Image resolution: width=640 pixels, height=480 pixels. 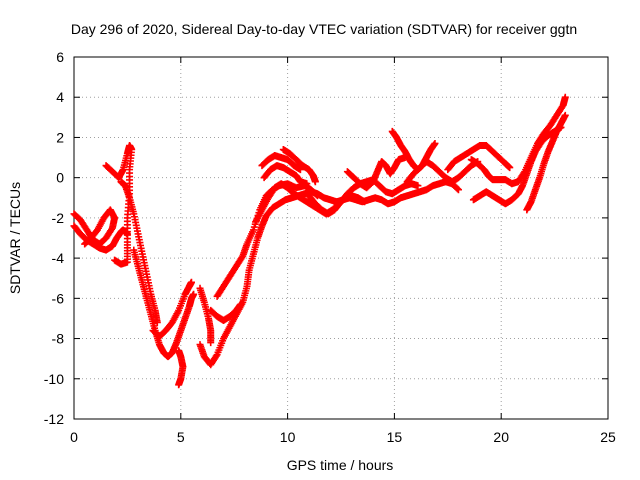 I want to click on y-tick-label: -8, so click(x=58, y=339).